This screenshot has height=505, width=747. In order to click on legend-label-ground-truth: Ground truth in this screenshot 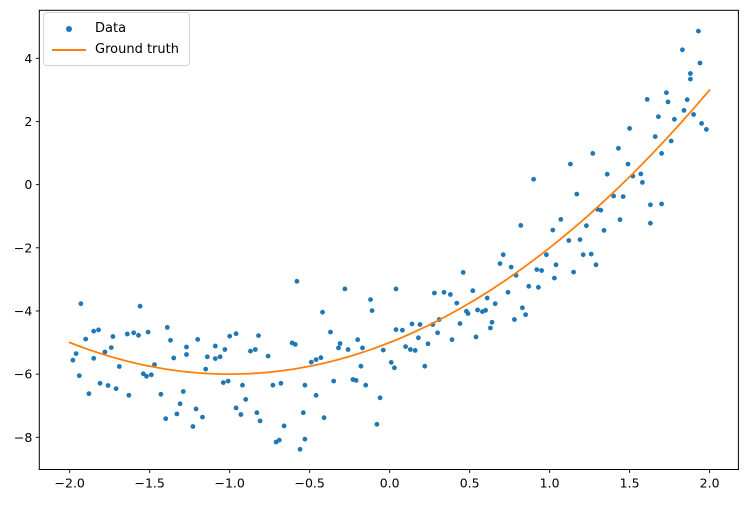, I will do `click(137, 49)`.